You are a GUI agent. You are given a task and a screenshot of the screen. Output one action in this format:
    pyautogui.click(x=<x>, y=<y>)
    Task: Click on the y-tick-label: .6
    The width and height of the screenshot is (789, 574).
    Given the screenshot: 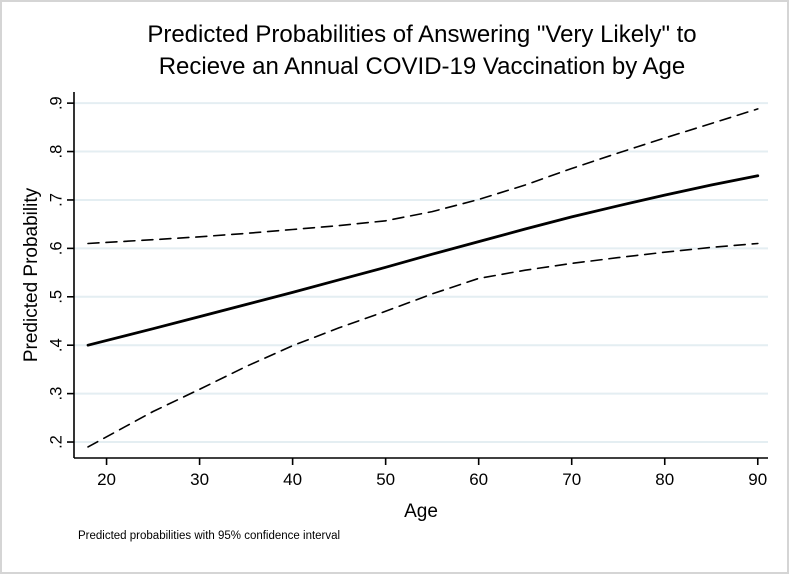 What is the action you would take?
    pyautogui.click(x=56, y=248)
    